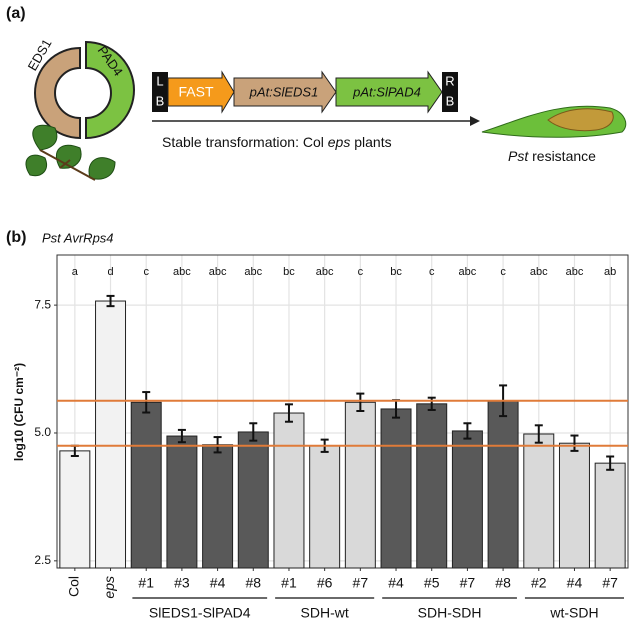 The image size is (632, 630). I want to click on x-tick-label: #6, so click(325, 583).